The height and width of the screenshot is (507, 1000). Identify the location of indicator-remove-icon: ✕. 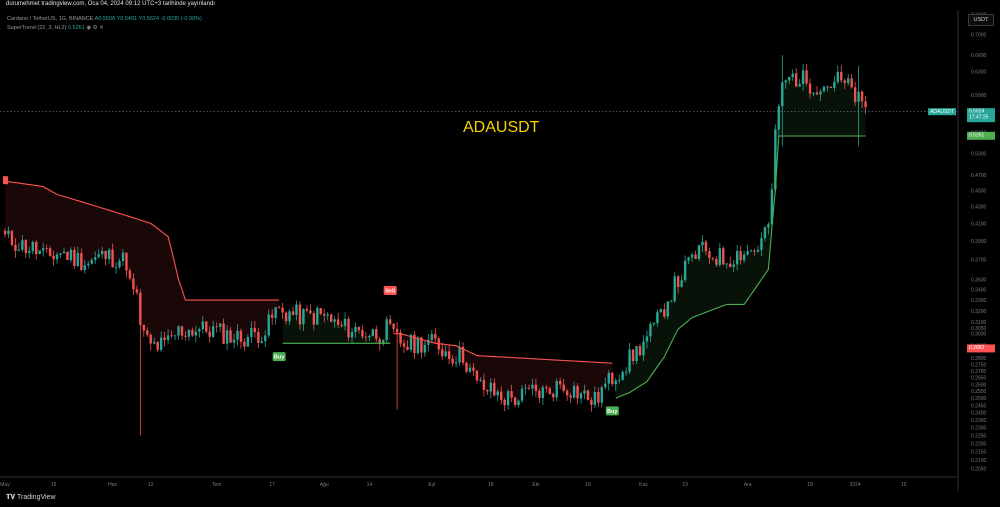
(101, 28).